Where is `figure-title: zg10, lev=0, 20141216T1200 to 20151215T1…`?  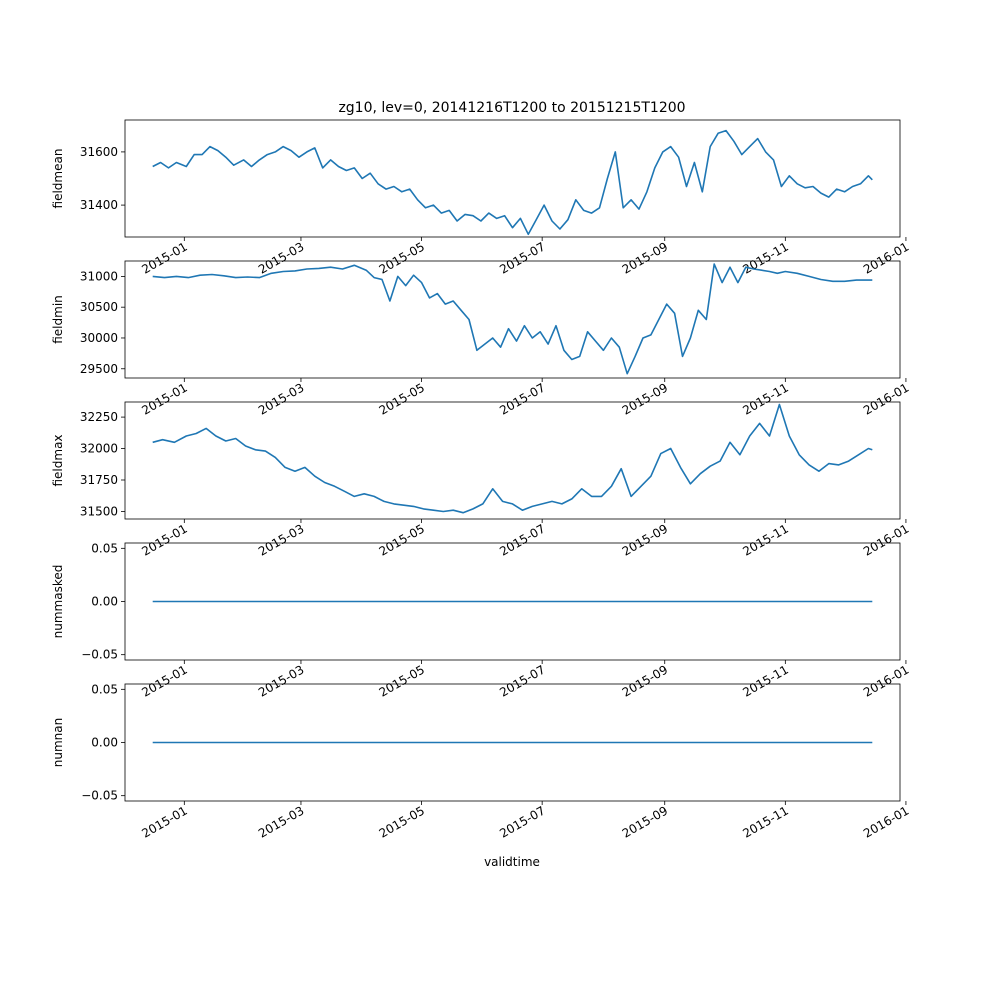 figure-title: zg10, lev=0, 20141216T1200 to 20151215T1… is located at coordinates (511, 108).